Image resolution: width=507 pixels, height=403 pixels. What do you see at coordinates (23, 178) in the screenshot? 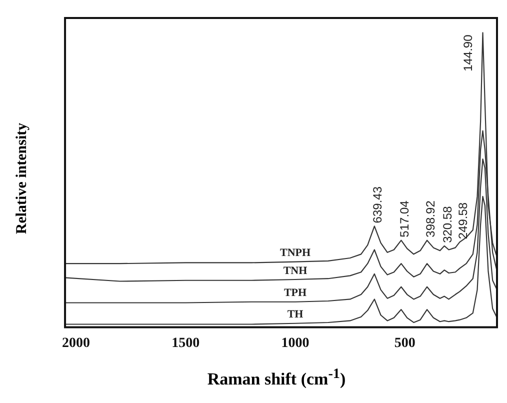
I see `y-axis-title: Relative intensity` at bounding box center [23, 178].